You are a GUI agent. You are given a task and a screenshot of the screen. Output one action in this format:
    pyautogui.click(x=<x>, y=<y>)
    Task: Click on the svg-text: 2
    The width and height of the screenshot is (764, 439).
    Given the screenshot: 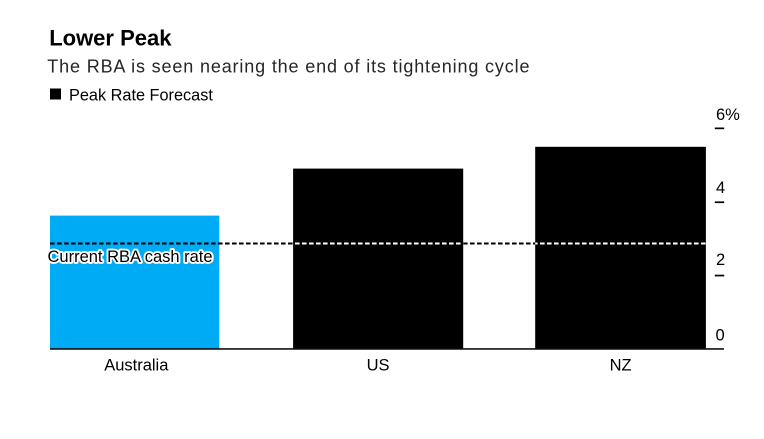 What is the action you would take?
    pyautogui.click(x=720, y=260)
    